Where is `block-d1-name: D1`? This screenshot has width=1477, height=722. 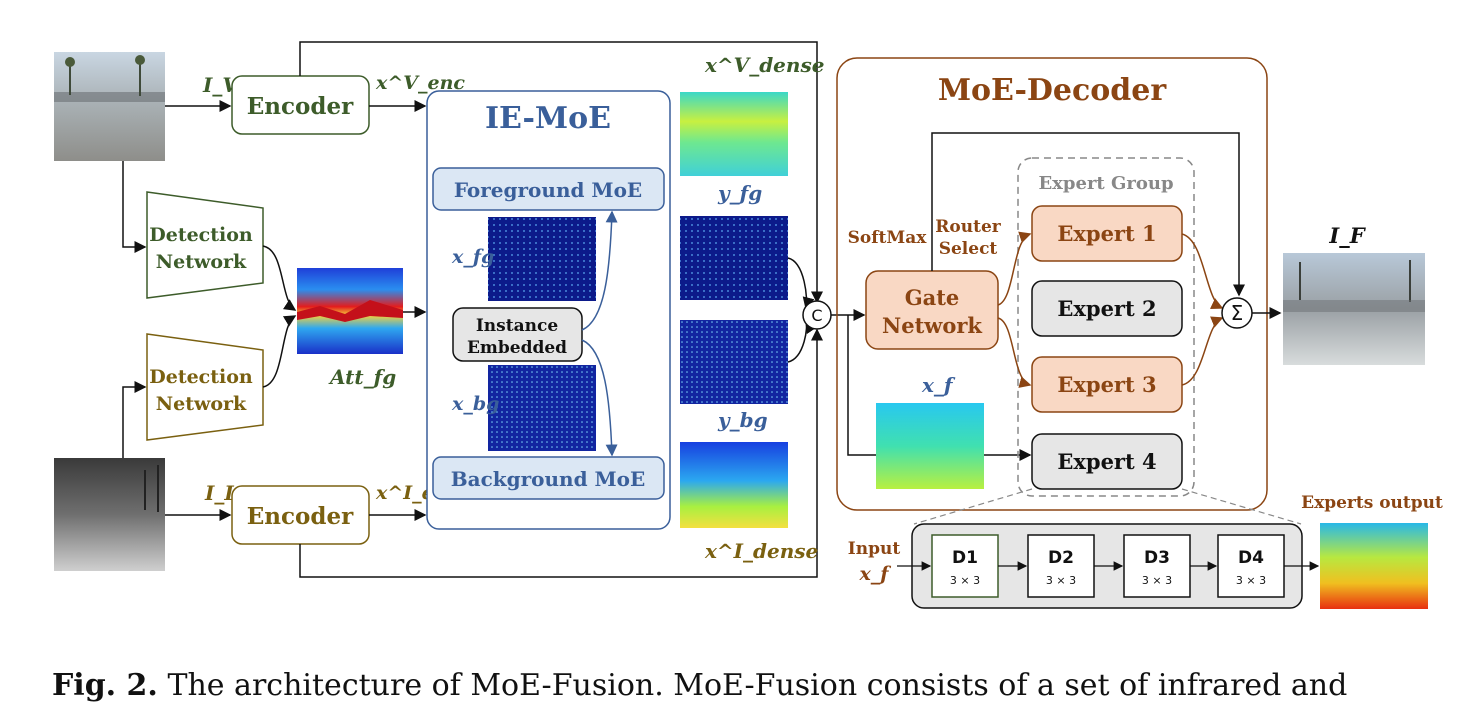
block-d1-name: D1 is located at coordinates (965, 558).